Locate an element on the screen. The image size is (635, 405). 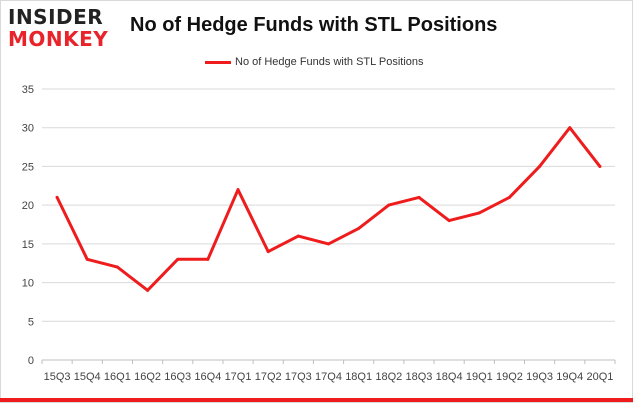
x-tick-label: 19Q4 is located at coordinates (569, 377).